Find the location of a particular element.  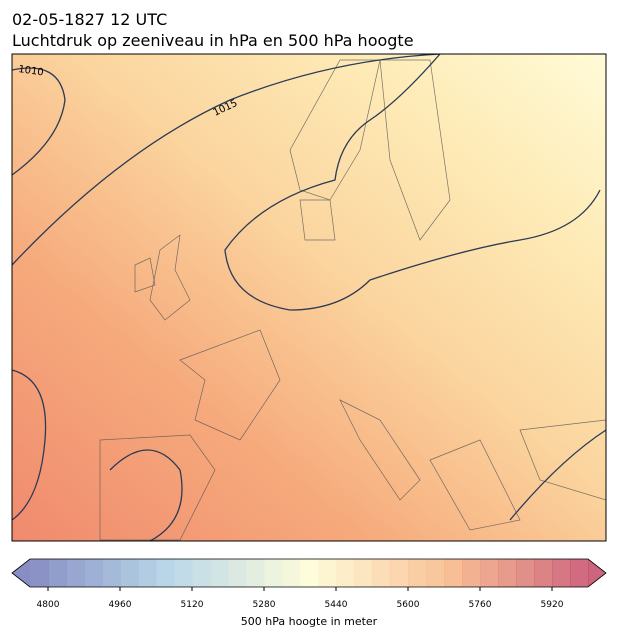

colorbar: 4800 4960 5120 5280 5440 5600 5760 5920 is located at coordinates (309, 584).